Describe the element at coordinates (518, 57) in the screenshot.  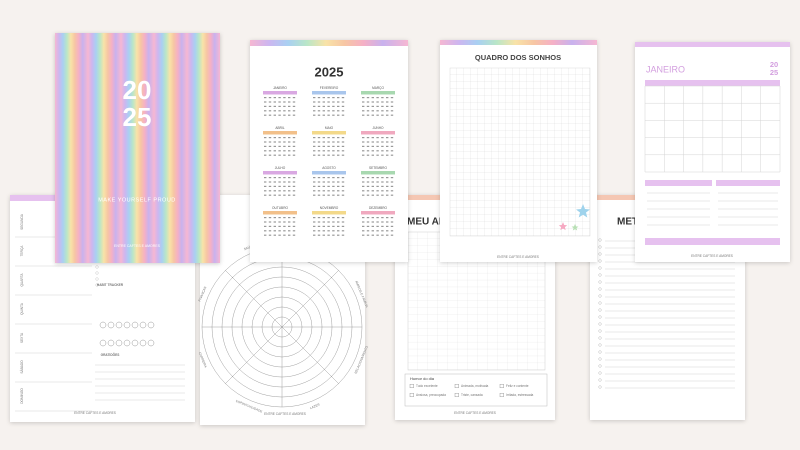
I see `board-title: QUADRO DOS SONHOS` at that location.